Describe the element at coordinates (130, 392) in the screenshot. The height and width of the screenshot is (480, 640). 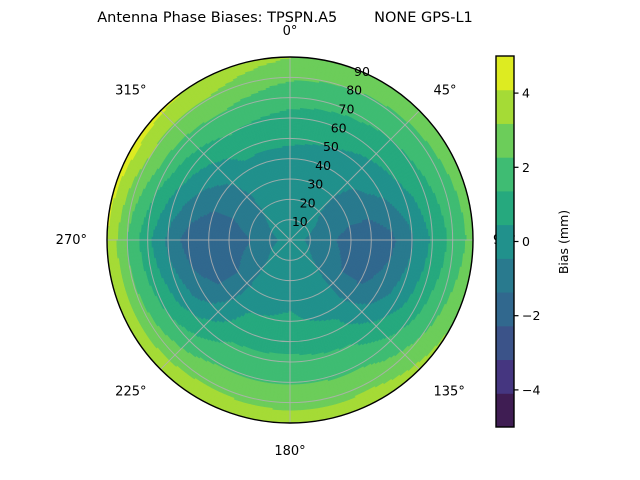
I see `theta-tick-label: 225°` at that location.